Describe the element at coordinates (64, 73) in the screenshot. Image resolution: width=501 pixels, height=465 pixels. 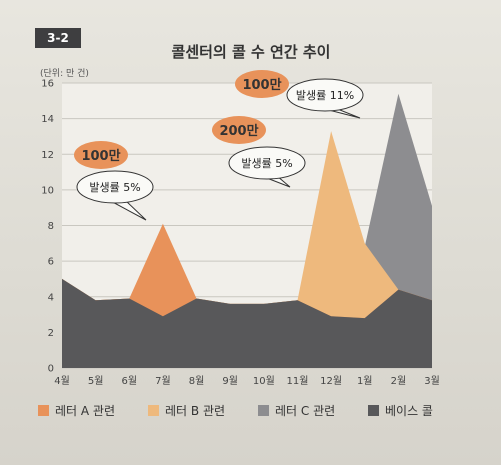
I see `y-unit-label: (단위: 만 건)` at that location.